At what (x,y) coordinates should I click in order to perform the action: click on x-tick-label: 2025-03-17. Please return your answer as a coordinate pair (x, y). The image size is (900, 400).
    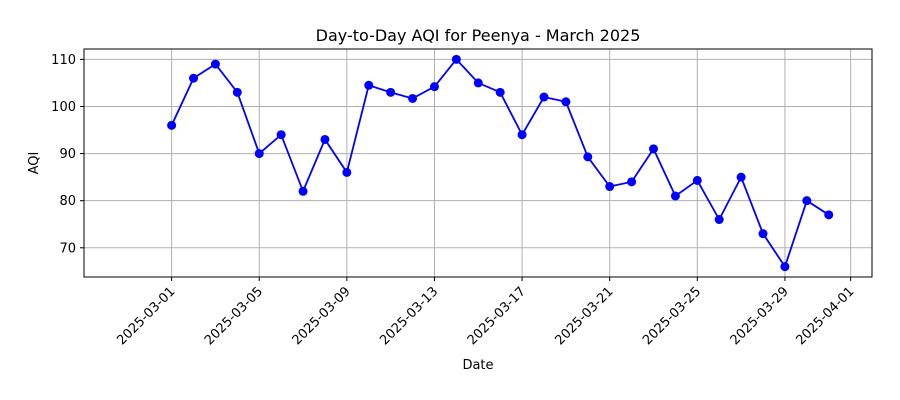
    Looking at the image, I should click on (497, 316).